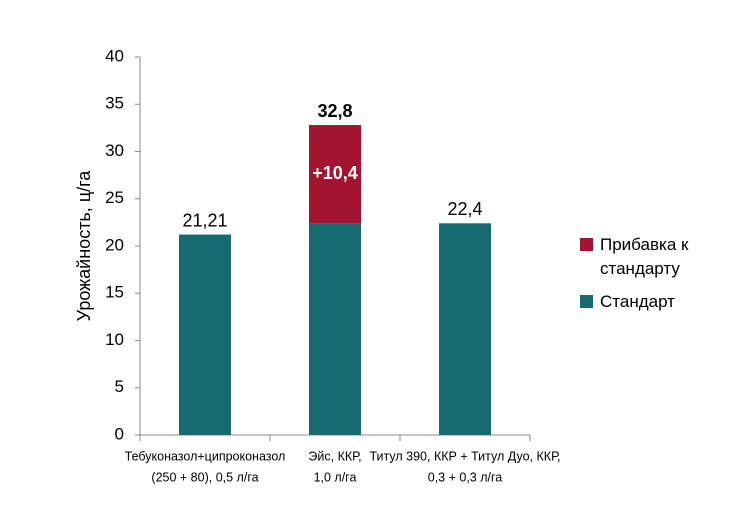 This screenshot has width=750, height=530. What do you see at coordinates (84, 246) in the screenshot?
I see `y-axis-label: Урожайность, ц/га` at bounding box center [84, 246].